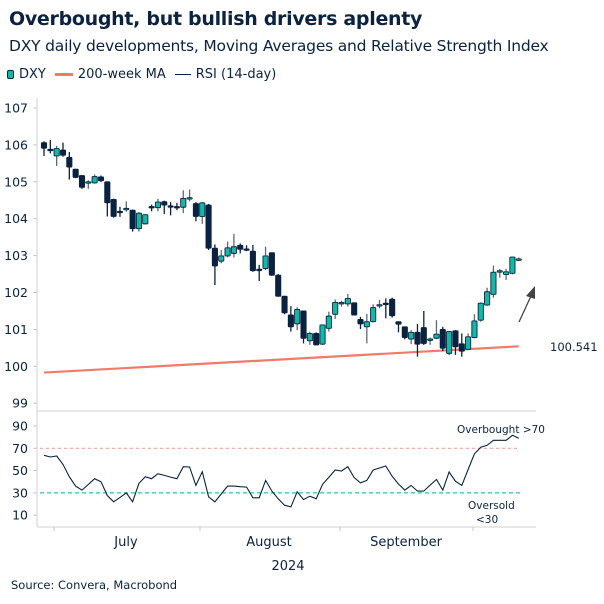 Image resolution: width=604 pixels, height=604 pixels. I want to click on rsi-y-tick-label: 50, so click(20, 470).